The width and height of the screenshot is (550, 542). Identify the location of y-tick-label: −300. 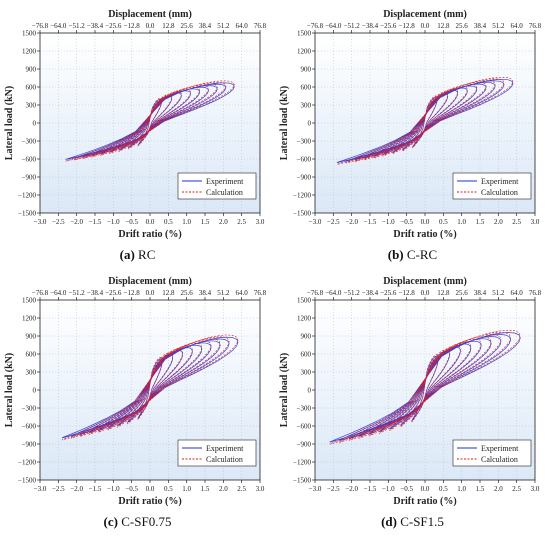
(29, 409).